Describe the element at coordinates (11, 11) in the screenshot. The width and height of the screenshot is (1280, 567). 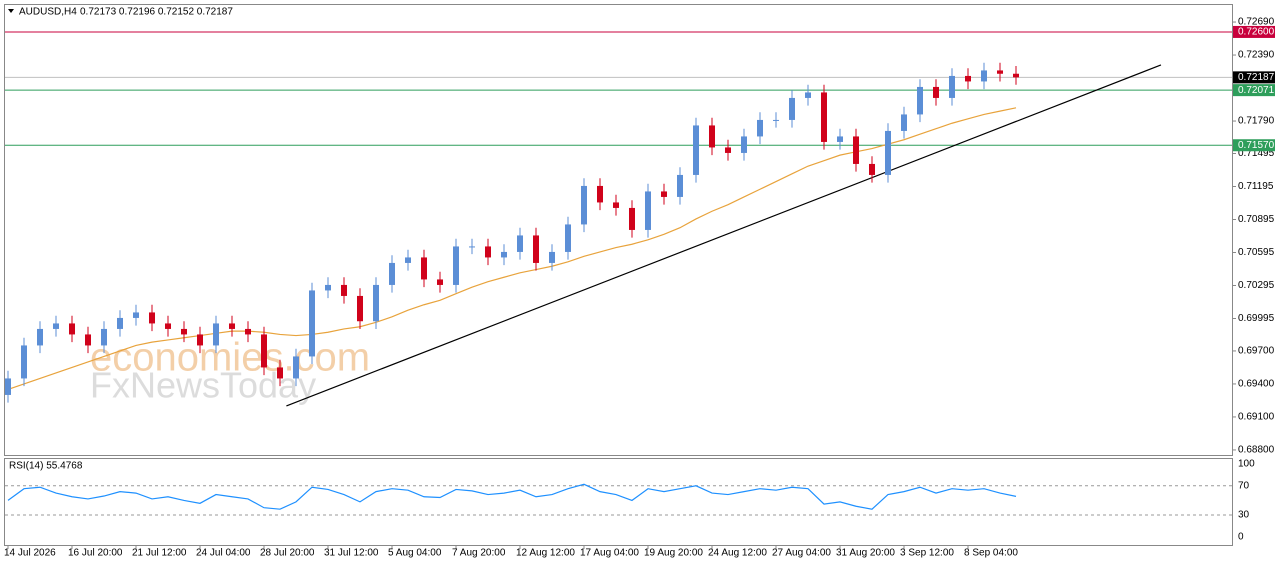
I see `menu-arrow` at that location.